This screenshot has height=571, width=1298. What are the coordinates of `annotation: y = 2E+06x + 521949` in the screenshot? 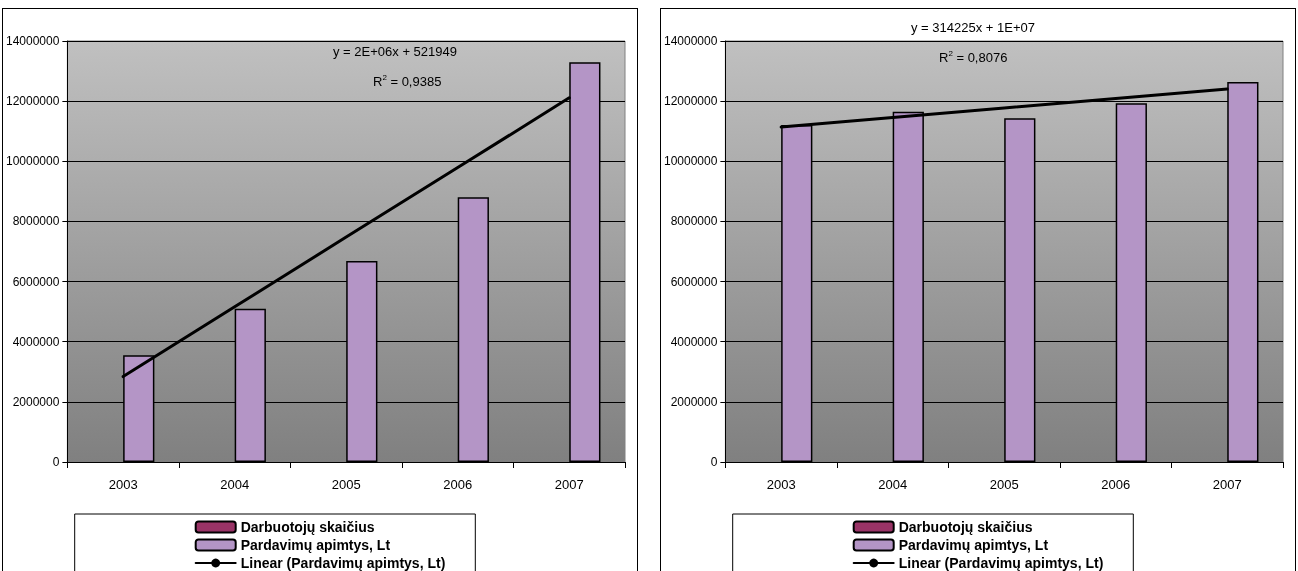 It's located at (395, 51).